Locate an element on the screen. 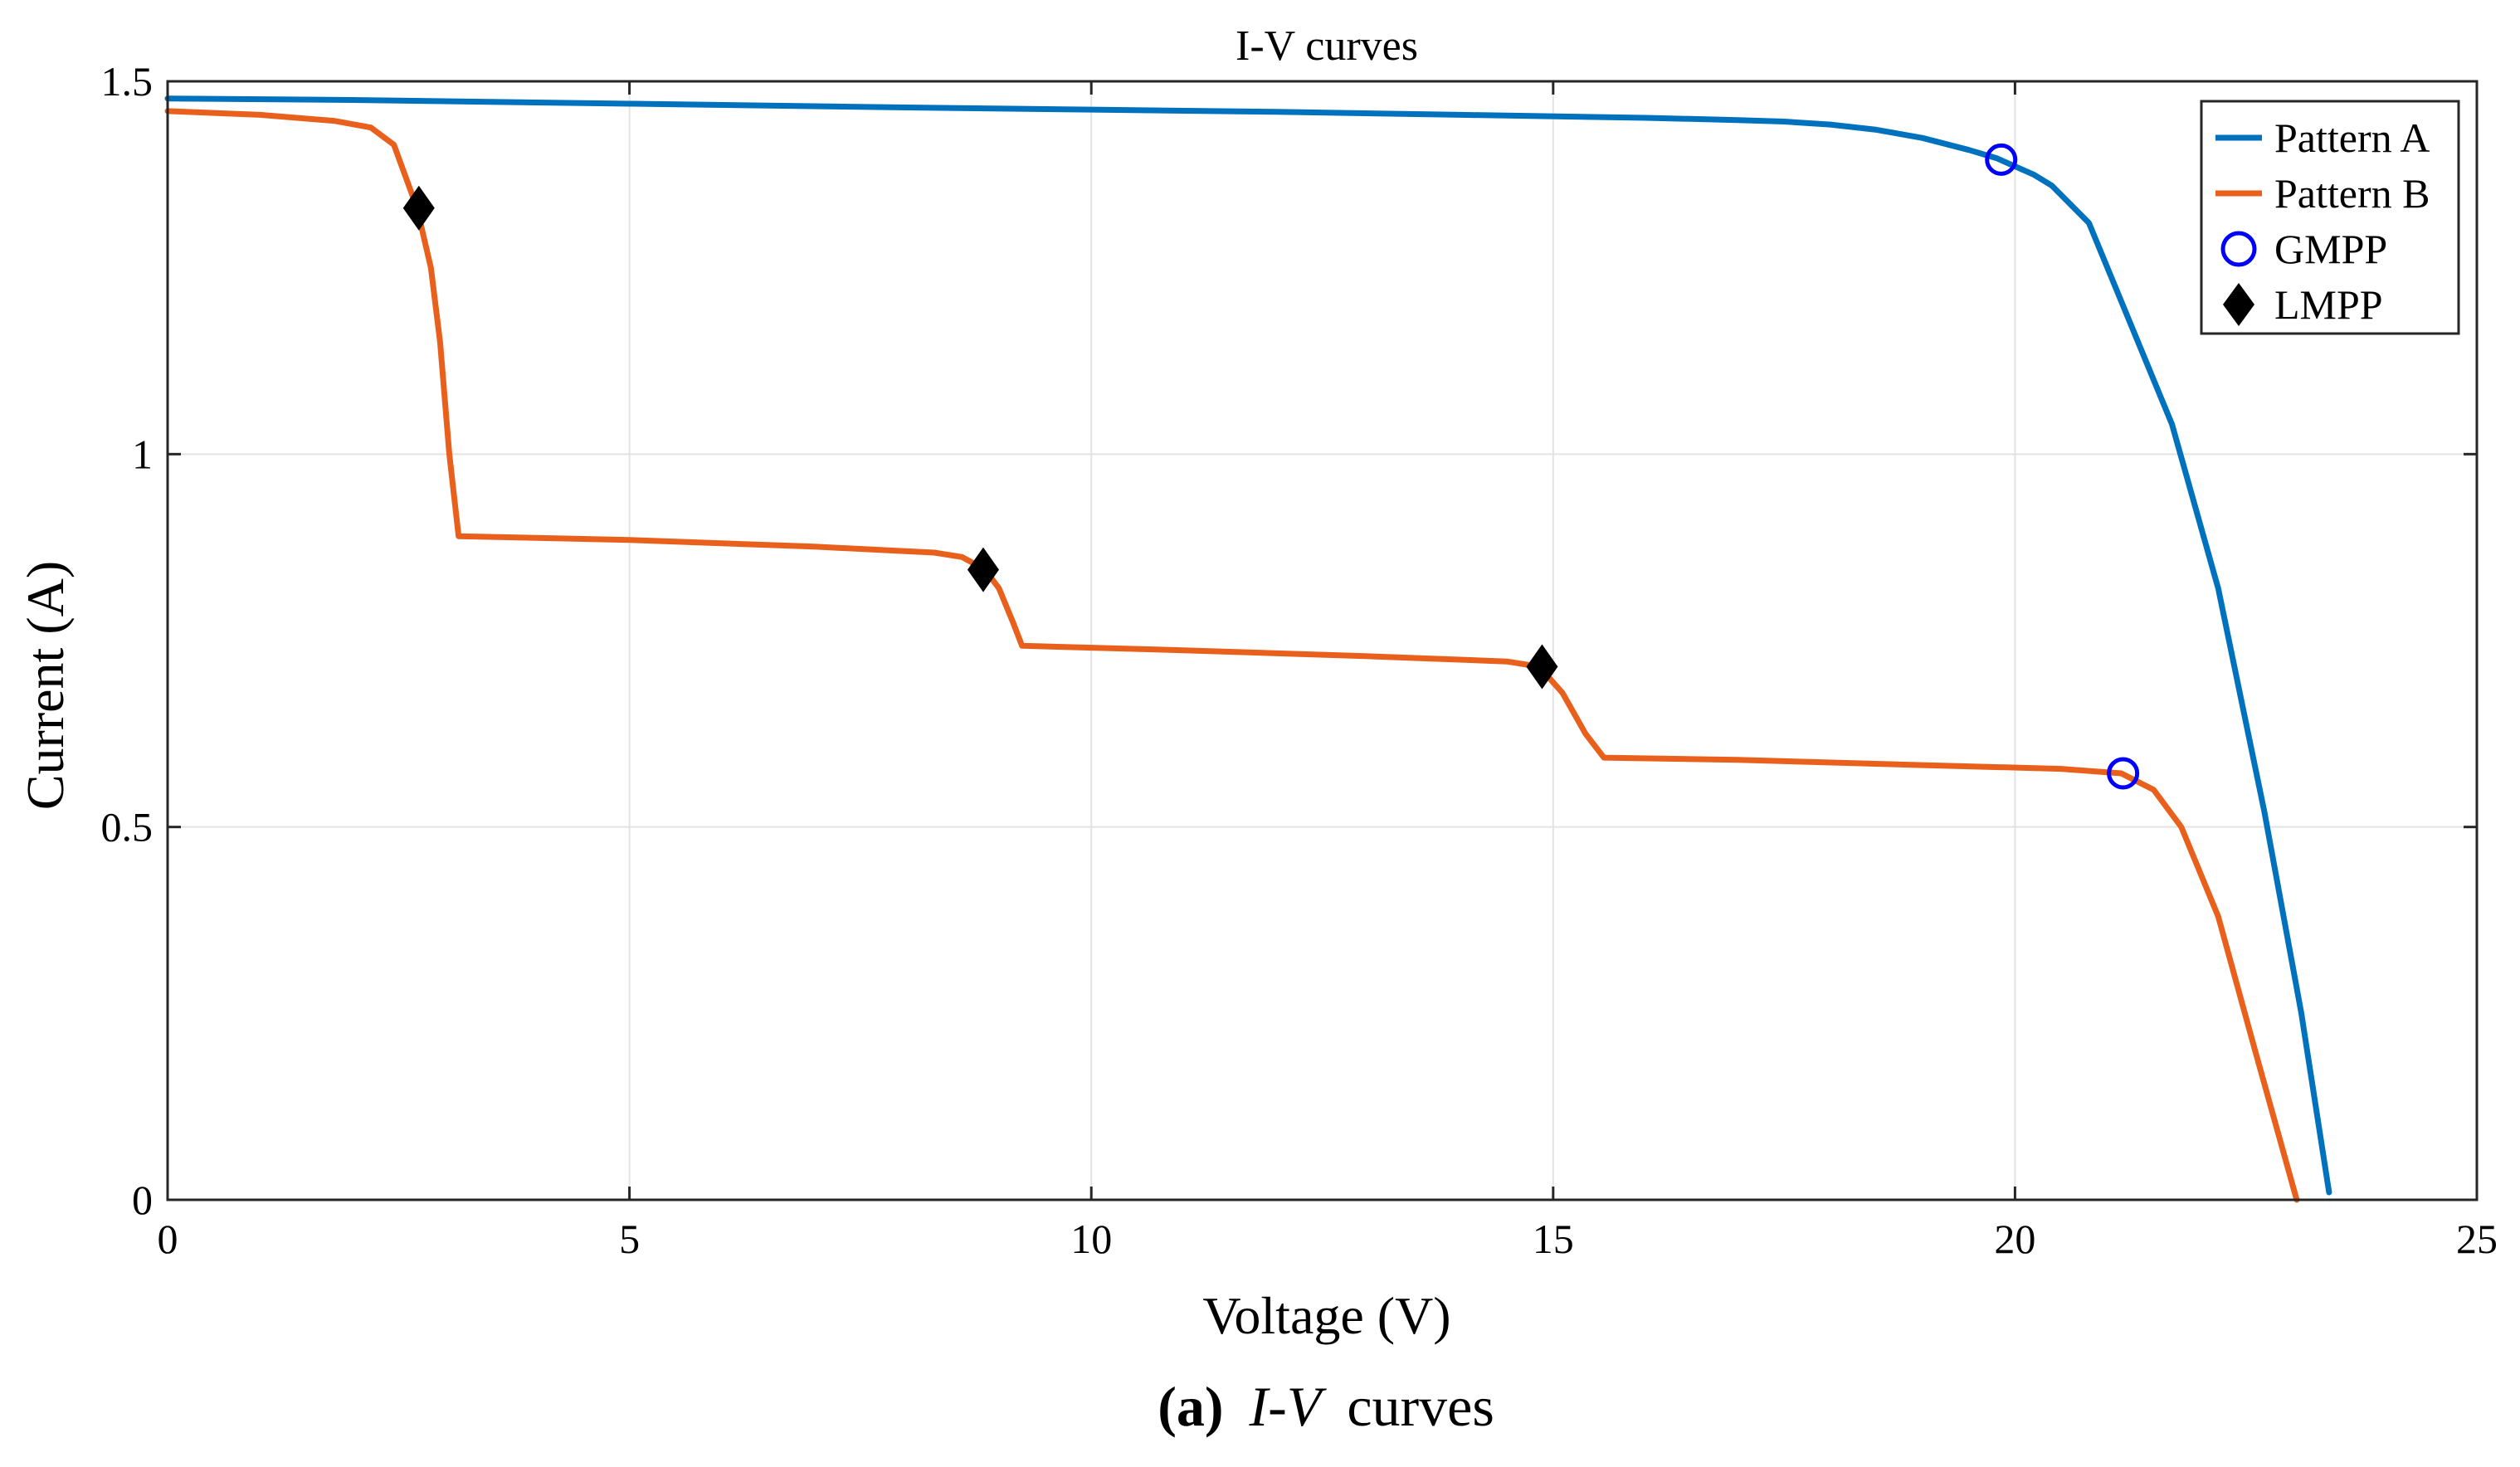  x-tick-label: 5 is located at coordinates (629, 1239).